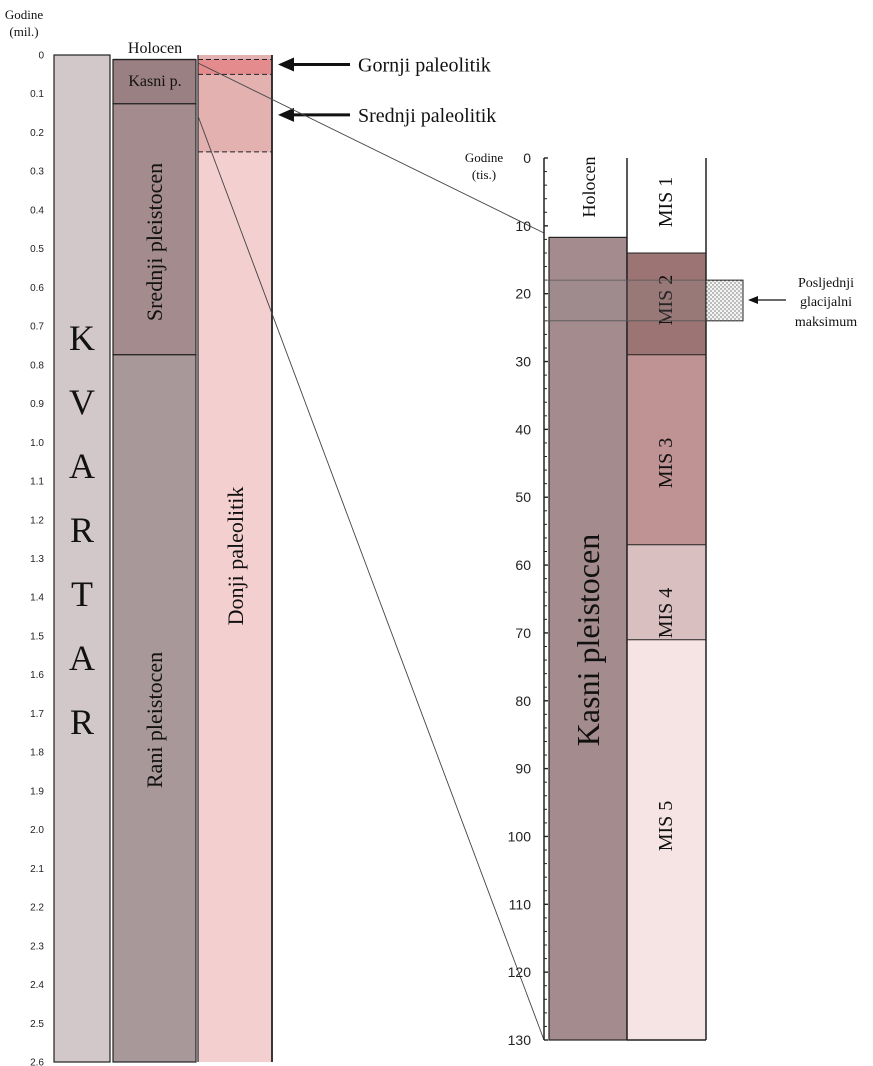 The width and height of the screenshot is (873, 1066). I want to click on gornji-paleolitik-bar, so click(235, 67).